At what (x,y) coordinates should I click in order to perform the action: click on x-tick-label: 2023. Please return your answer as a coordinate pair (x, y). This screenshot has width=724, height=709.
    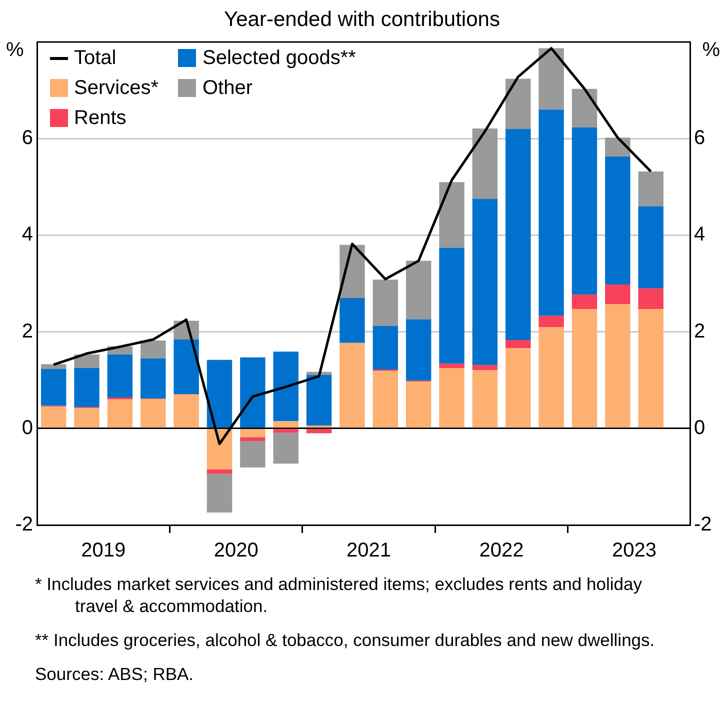
    Looking at the image, I should click on (634, 551).